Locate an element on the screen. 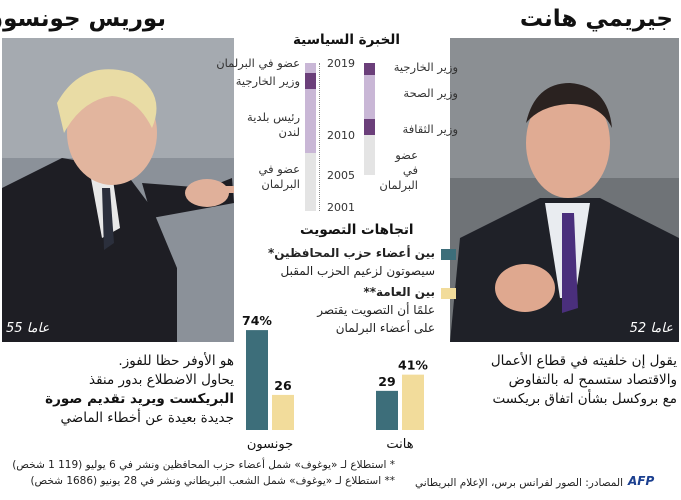  hunt-role: وزير الخارجية is located at coordinates (425, 67).